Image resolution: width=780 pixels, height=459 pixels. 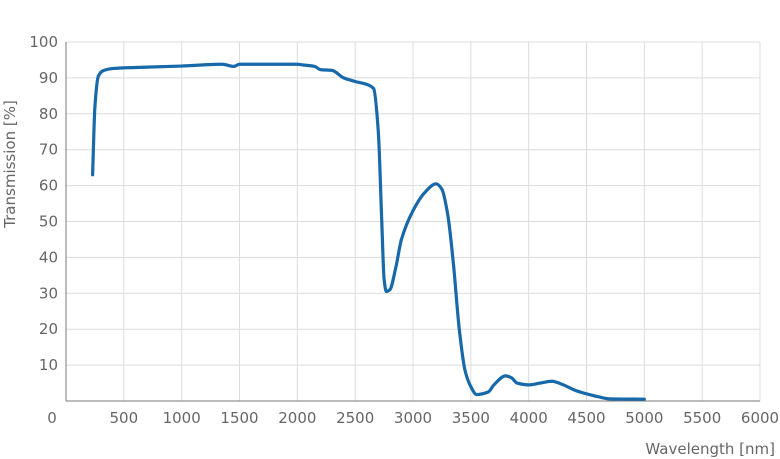 What do you see at coordinates (586, 418) in the screenshot?
I see `x-tick-label: 4500` at bounding box center [586, 418].